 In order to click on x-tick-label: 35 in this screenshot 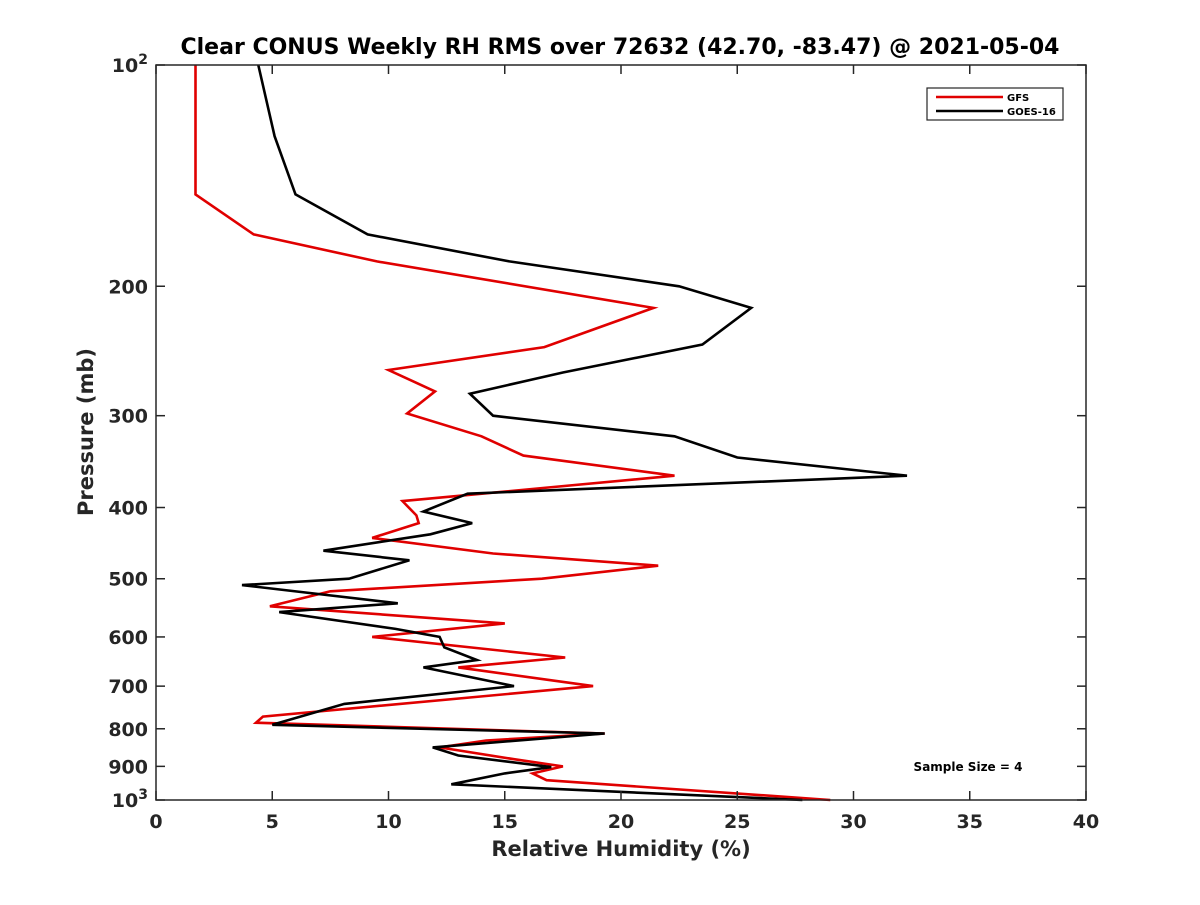, I will do `click(970, 822)`.